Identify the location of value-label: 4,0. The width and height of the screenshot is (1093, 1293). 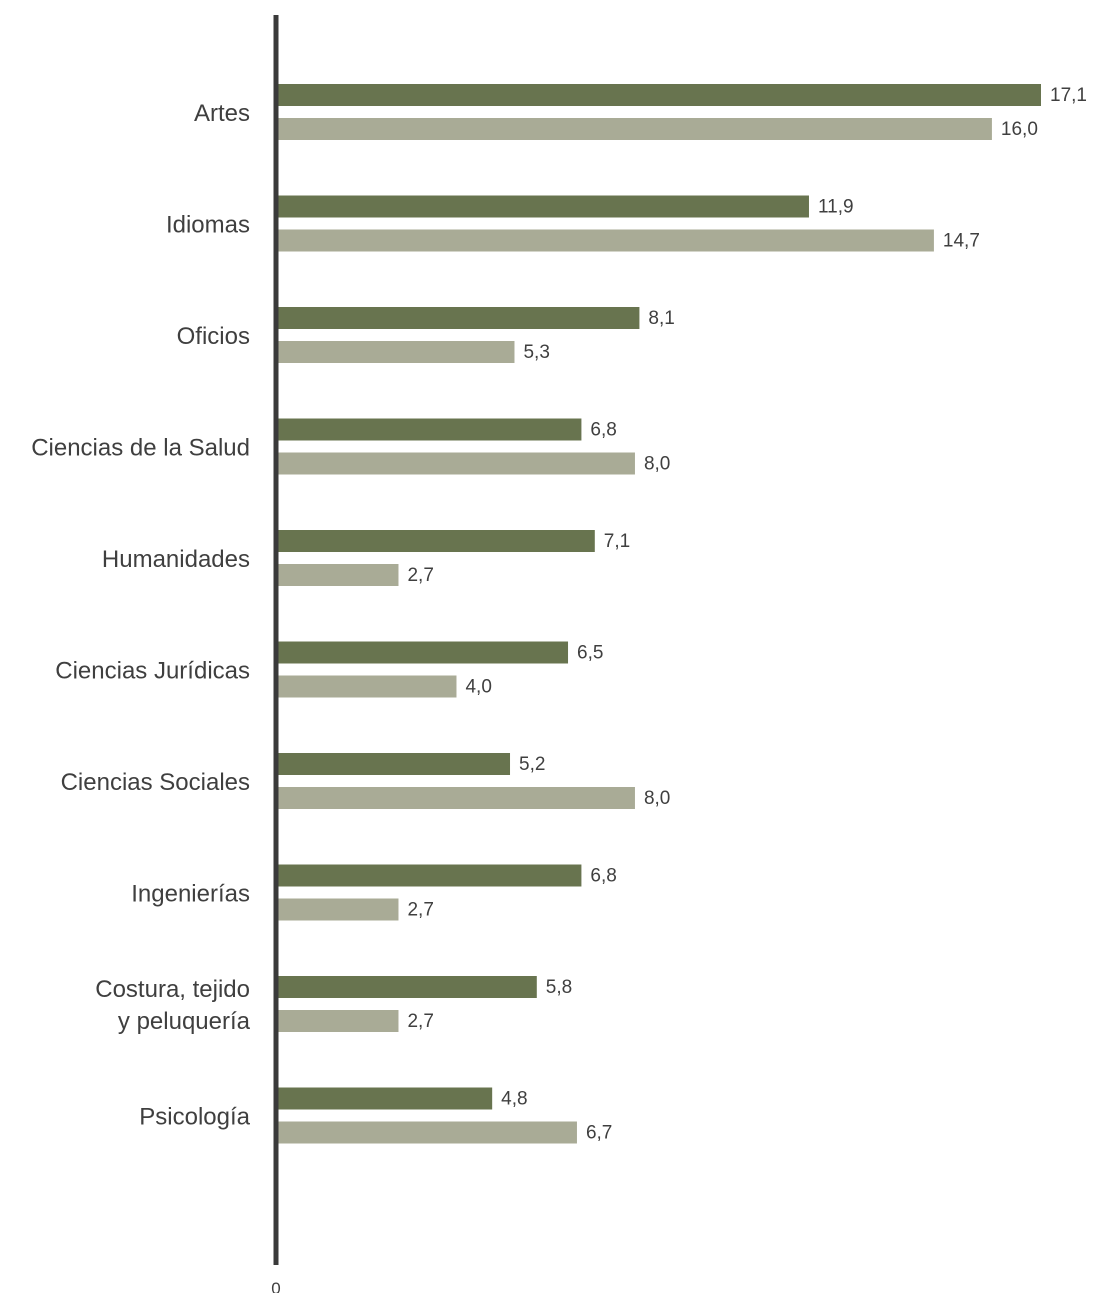
(478, 687).